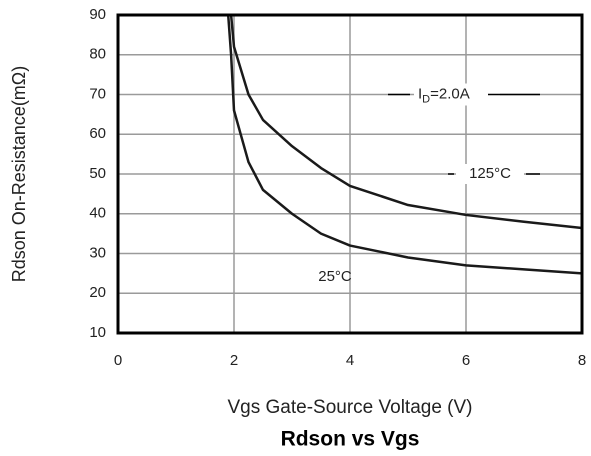 This screenshot has height=456, width=591. What do you see at coordinates (466, 360) in the screenshot?
I see `x-tick-label: 6` at bounding box center [466, 360].